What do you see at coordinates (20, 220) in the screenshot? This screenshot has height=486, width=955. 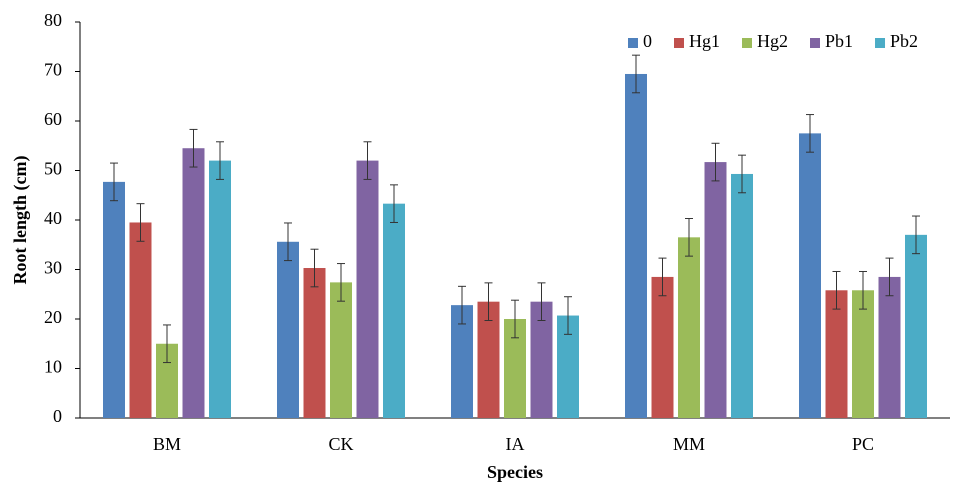 I see `y-axis-title: Root length (cm)` at bounding box center [20, 220].